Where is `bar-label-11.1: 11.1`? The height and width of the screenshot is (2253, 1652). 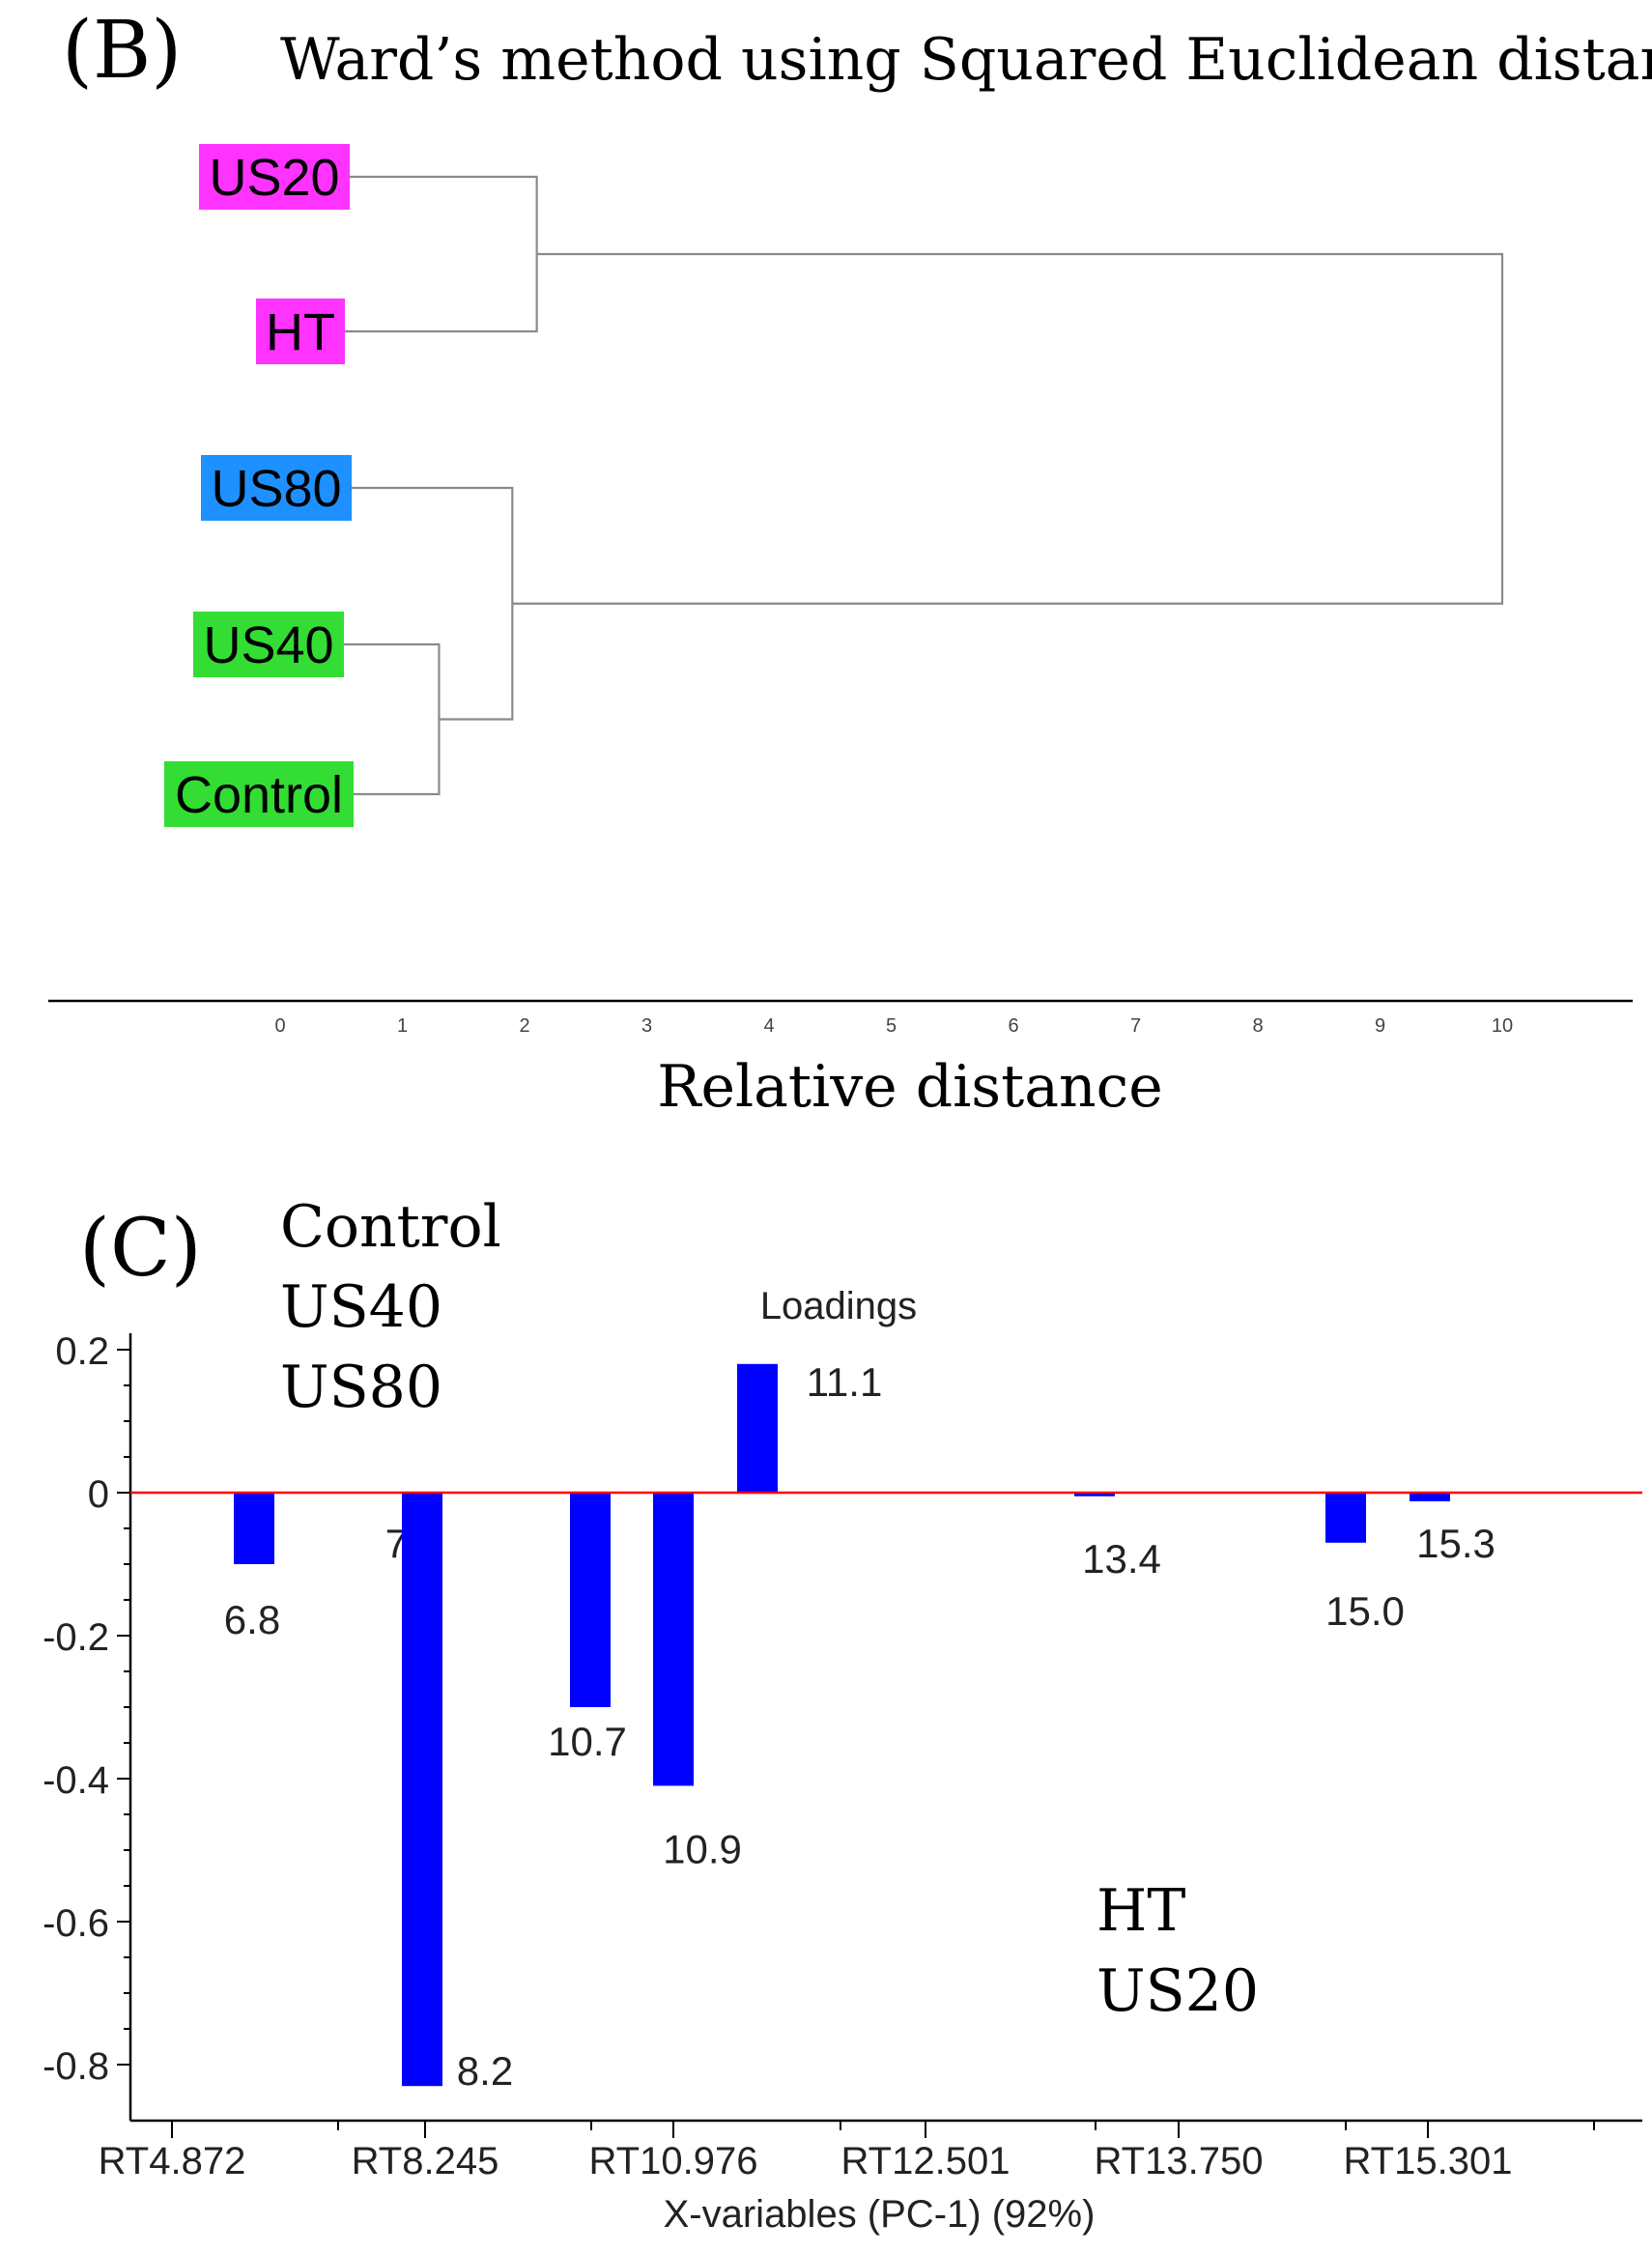 bar-label-11.1: 11.1 is located at coordinates (845, 1382).